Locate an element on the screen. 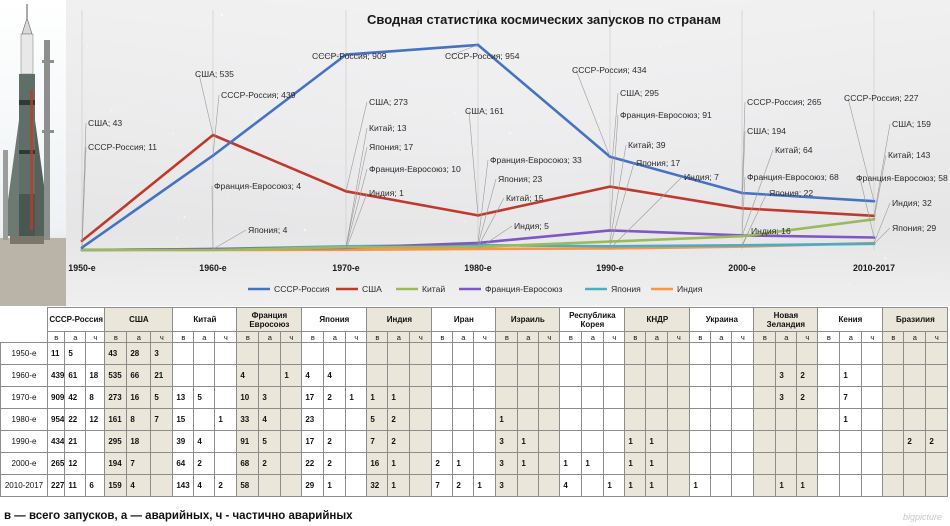 The height and width of the screenshot is (526, 950). value-cell: 43 is located at coordinates (116, 353).